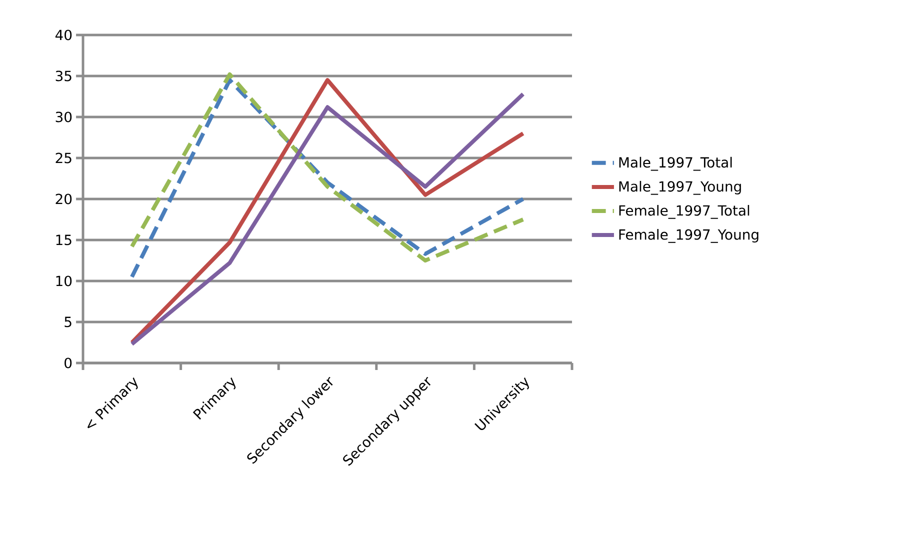 This screenshot has height=559, width=920. Describe the element at coordinates (63, 35) in the screenshot. I see `y-tick-label: 40` at that location.